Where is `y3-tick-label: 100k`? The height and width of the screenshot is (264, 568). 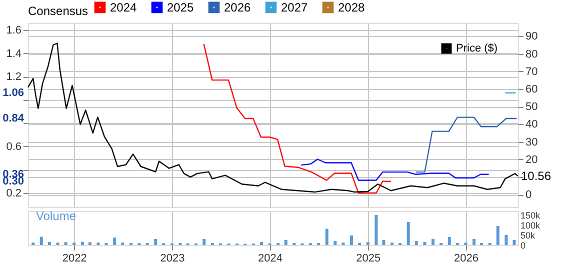
y3-tick-label: 100k is located at coordinates (530, 225).